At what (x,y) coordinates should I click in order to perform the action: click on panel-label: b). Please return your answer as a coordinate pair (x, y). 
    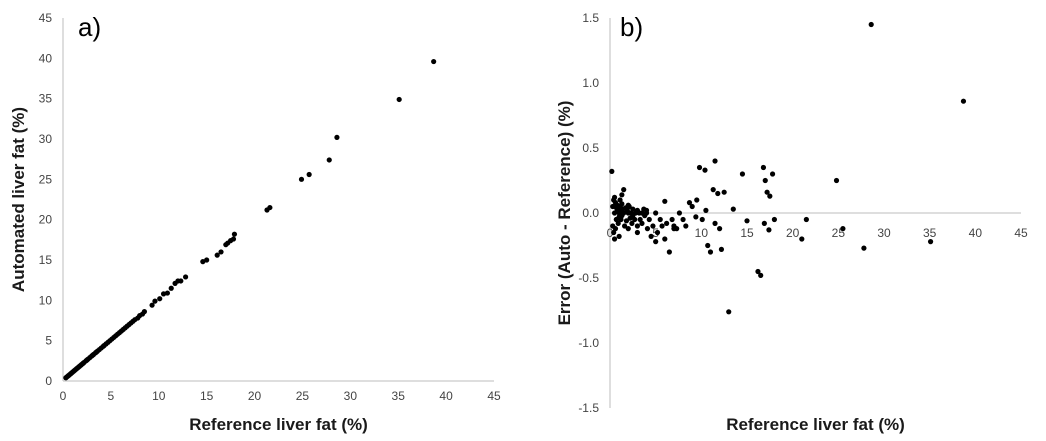
    Looking at the image, I should click on (631, 27).